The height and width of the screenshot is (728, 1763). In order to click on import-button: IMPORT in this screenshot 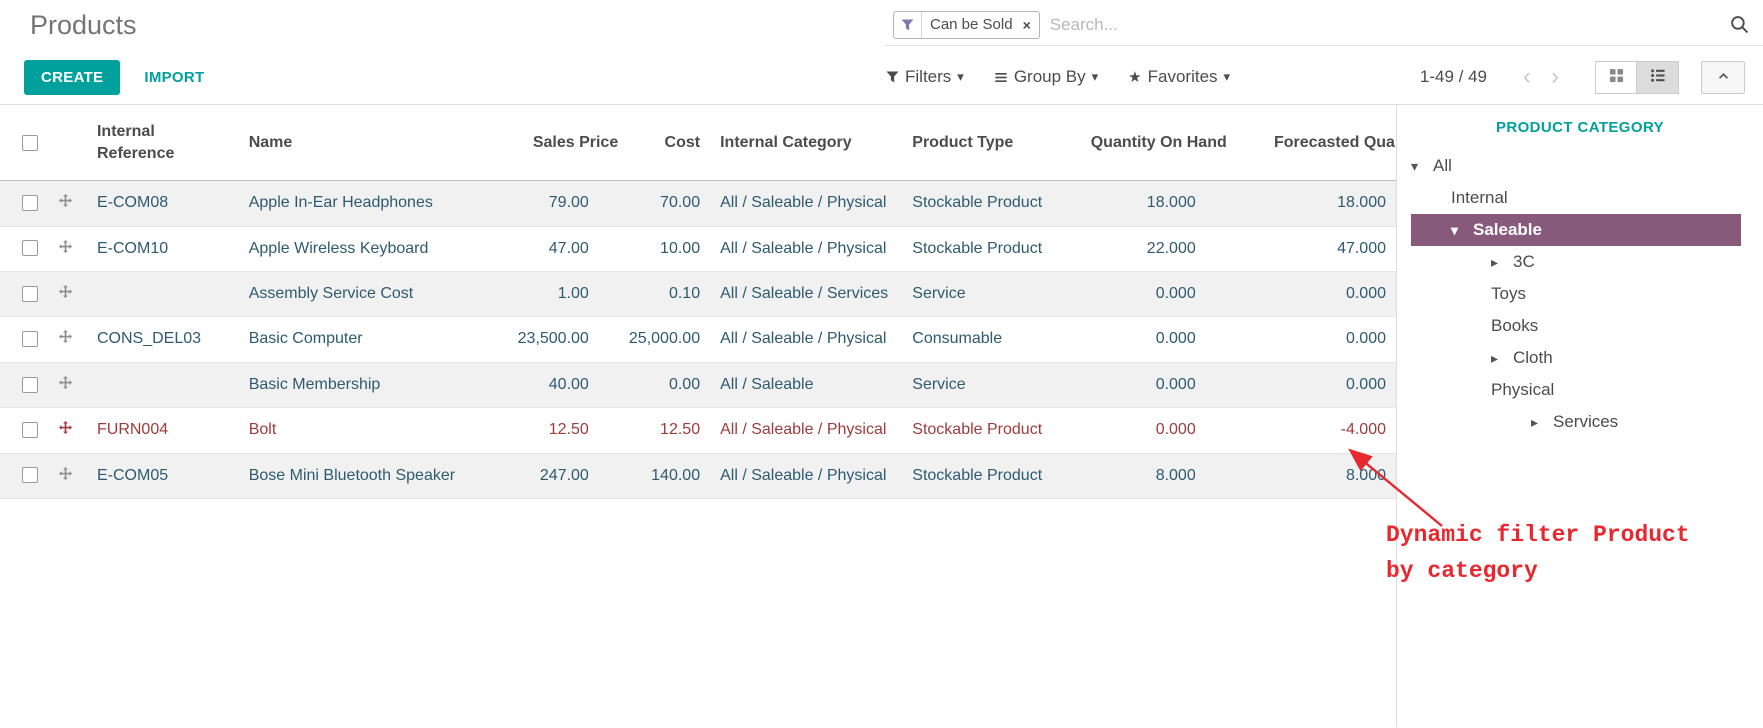, I will do `click(174, 77)`.